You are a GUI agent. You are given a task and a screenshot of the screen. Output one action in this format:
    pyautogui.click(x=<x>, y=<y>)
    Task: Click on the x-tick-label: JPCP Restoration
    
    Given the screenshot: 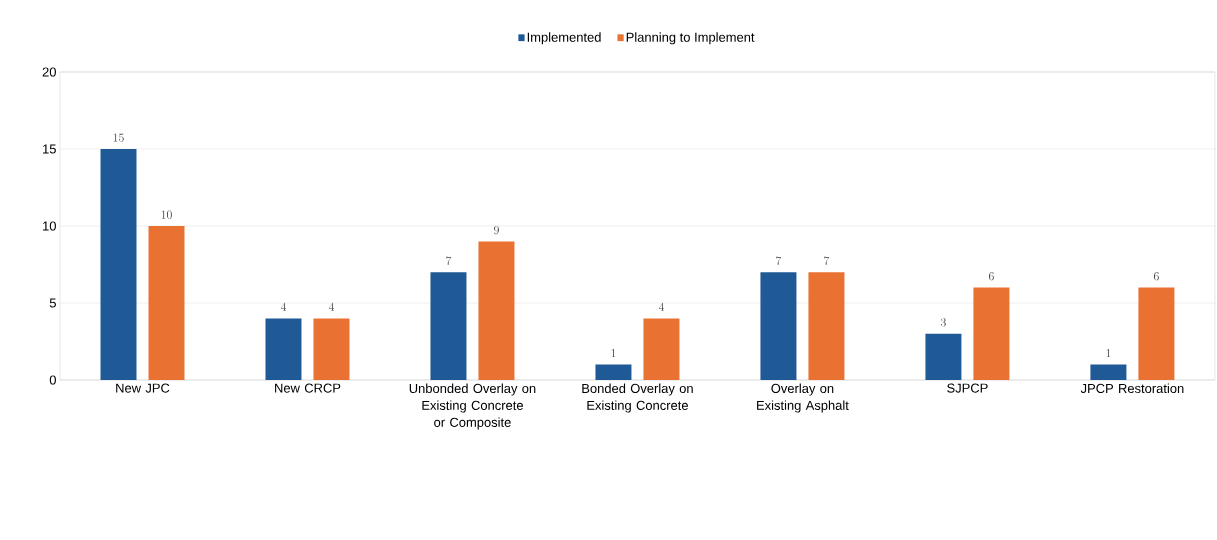 What is the action you would take?
    pyautogui.click(x=1132, y=388)
    